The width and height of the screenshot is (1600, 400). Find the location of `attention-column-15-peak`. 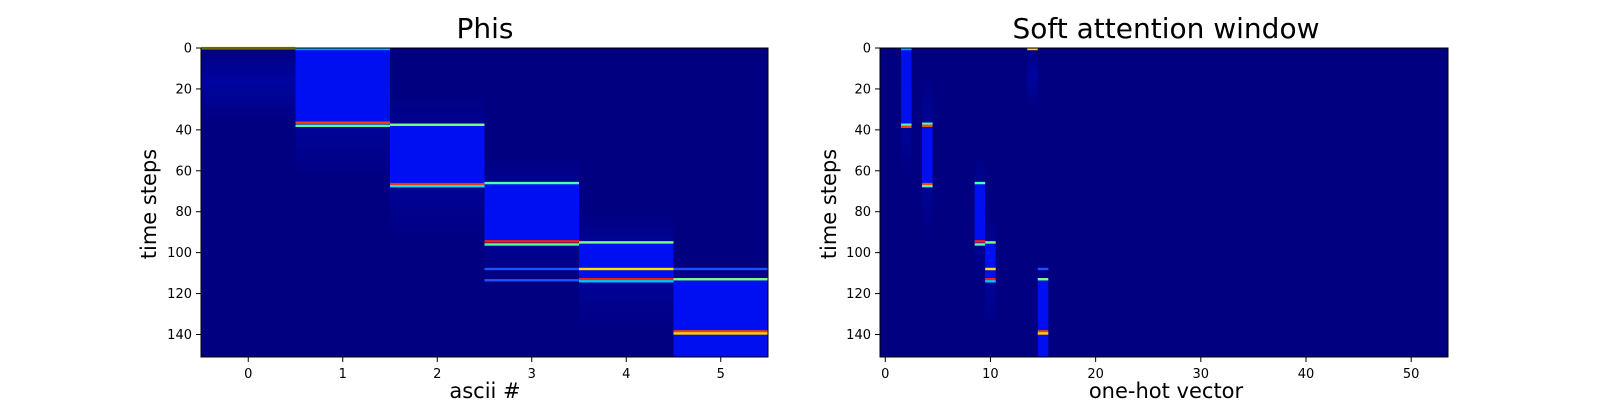

attention-column-15-peak is located at coordinates (1043, 318).